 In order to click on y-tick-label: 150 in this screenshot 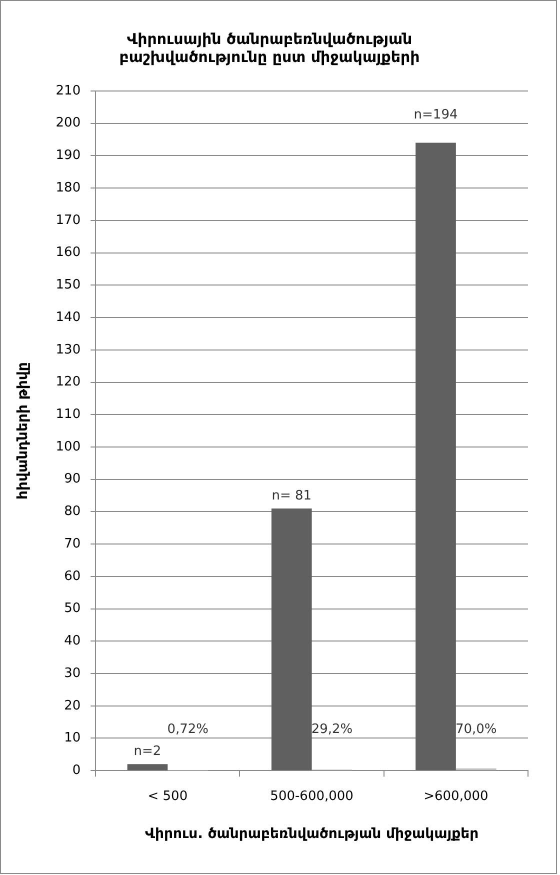, I will do `click(68, 285)`.